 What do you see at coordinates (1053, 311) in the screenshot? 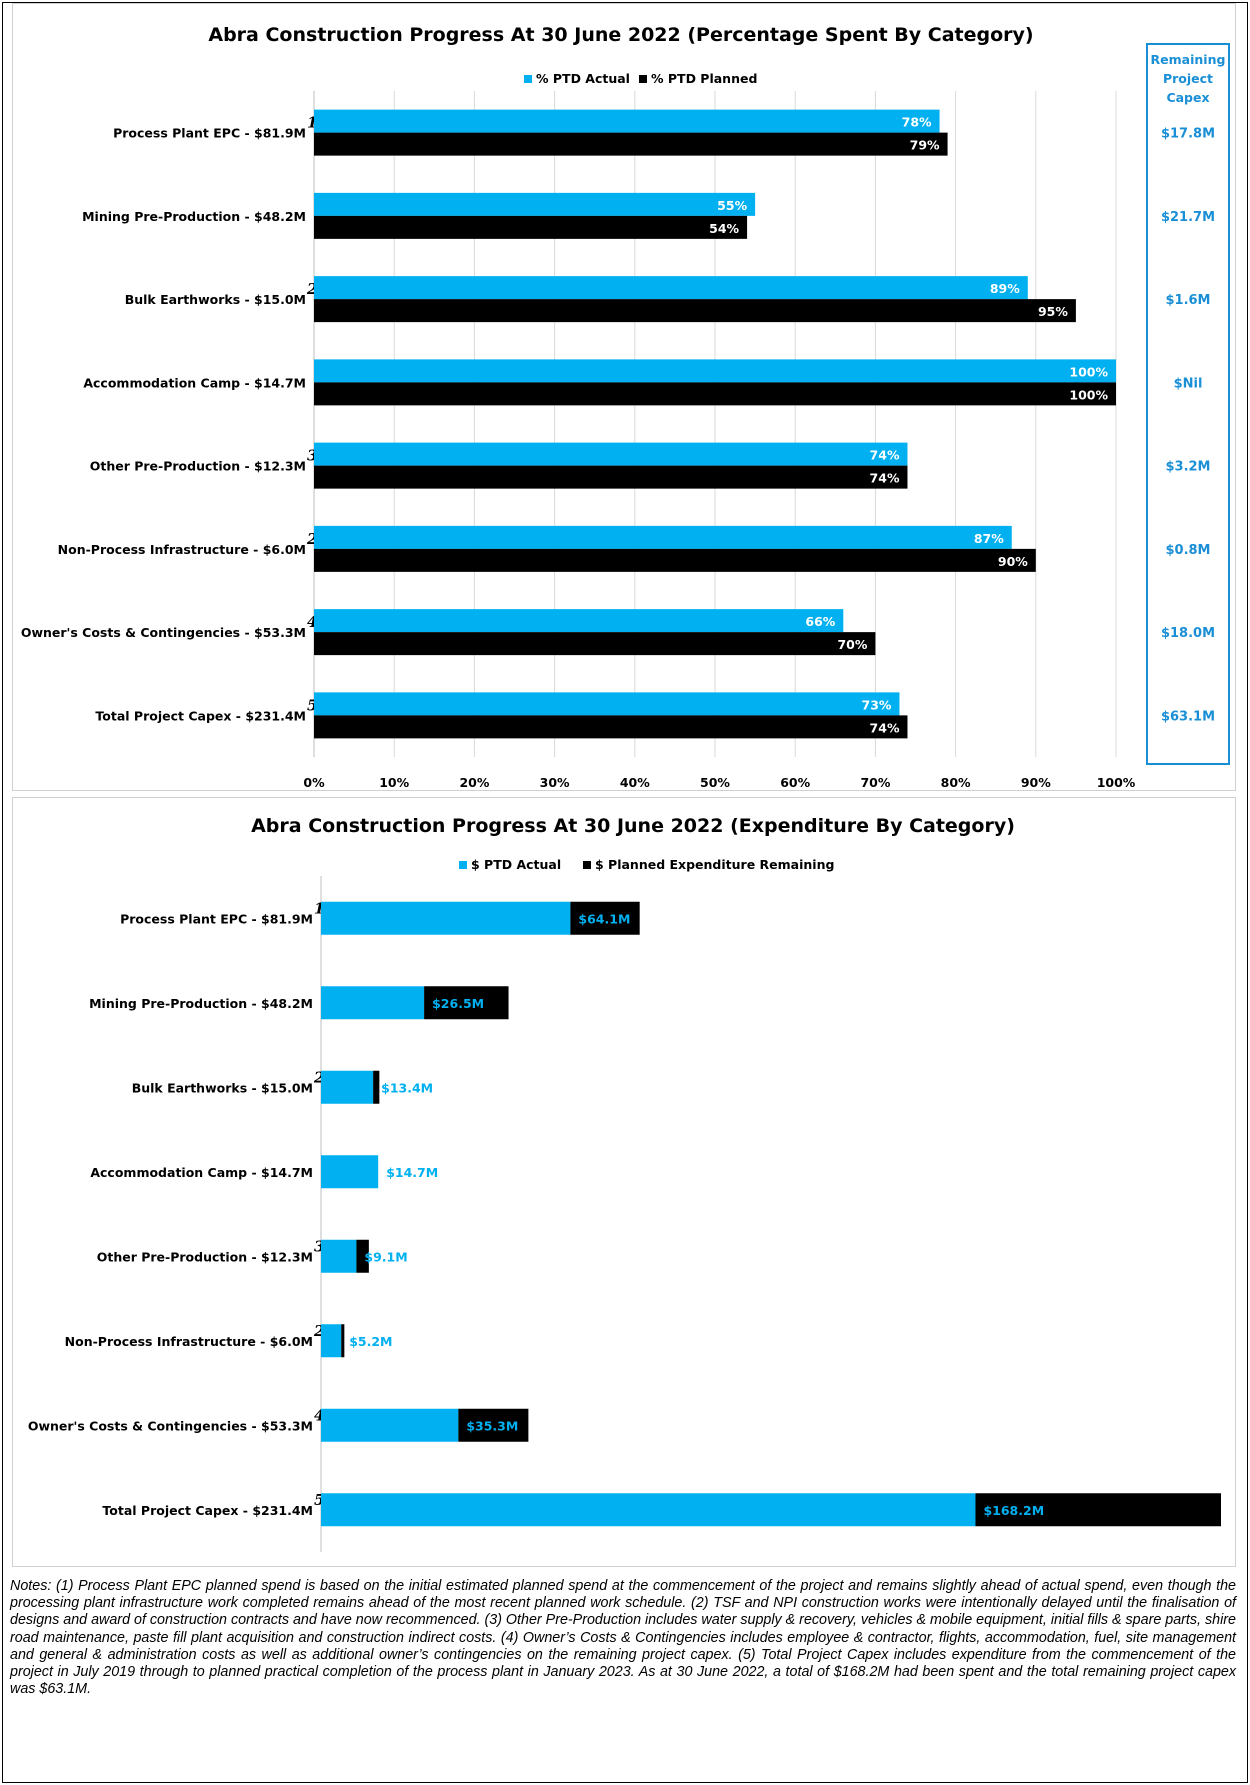
I see `bar-label-planned: 95%` at bounding box center [1053, 311].